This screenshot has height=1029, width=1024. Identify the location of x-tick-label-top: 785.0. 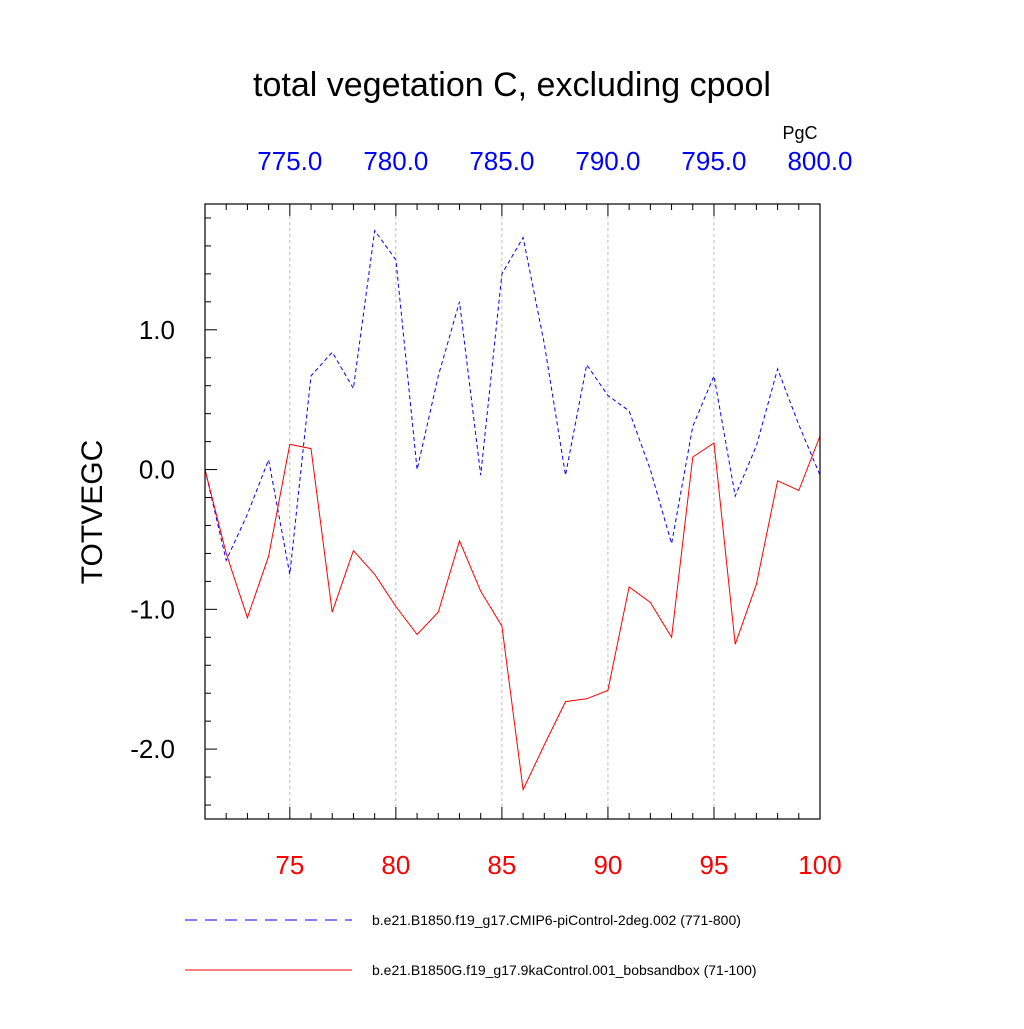
(501, 161).